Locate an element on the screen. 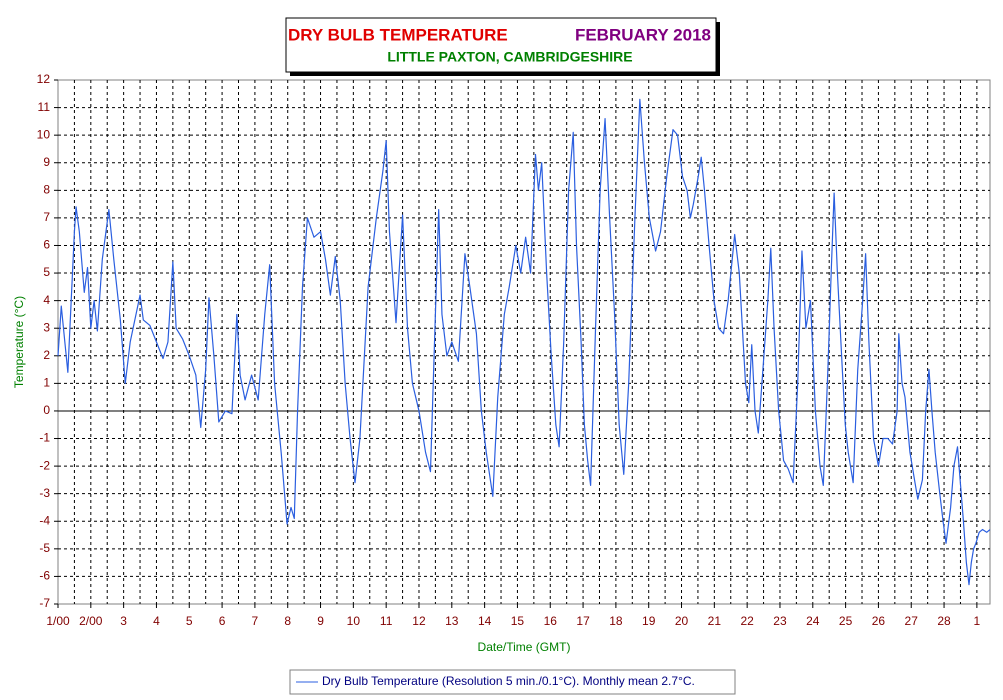 The width and height of the screenshot is (1003, 700). y-tick-label: 1 is located at coordinates (46, 383).